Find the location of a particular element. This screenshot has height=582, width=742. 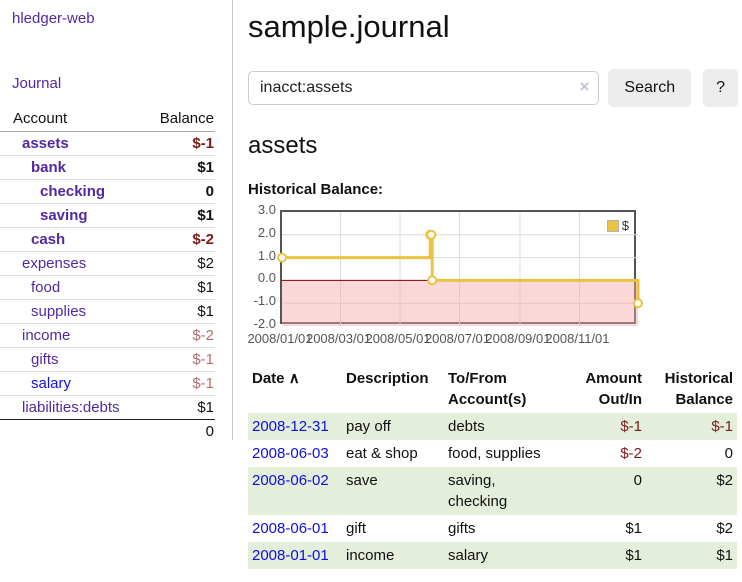

sidebar-item-journal: Journal is located at coordinates (37, 83).